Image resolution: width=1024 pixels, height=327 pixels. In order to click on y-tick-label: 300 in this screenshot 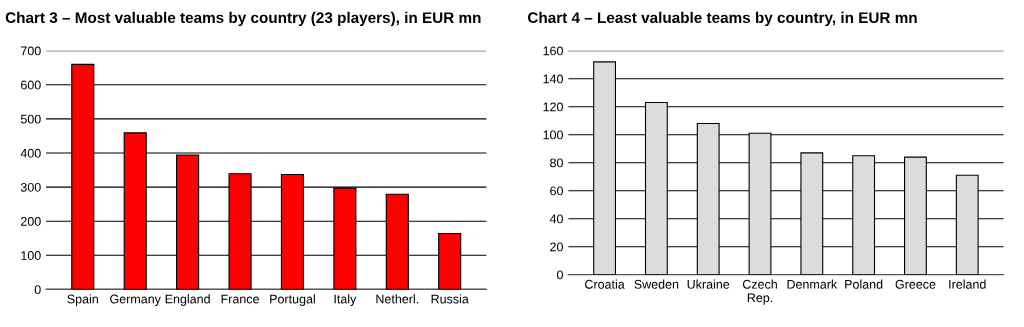, I will do `click(30, 187)`.